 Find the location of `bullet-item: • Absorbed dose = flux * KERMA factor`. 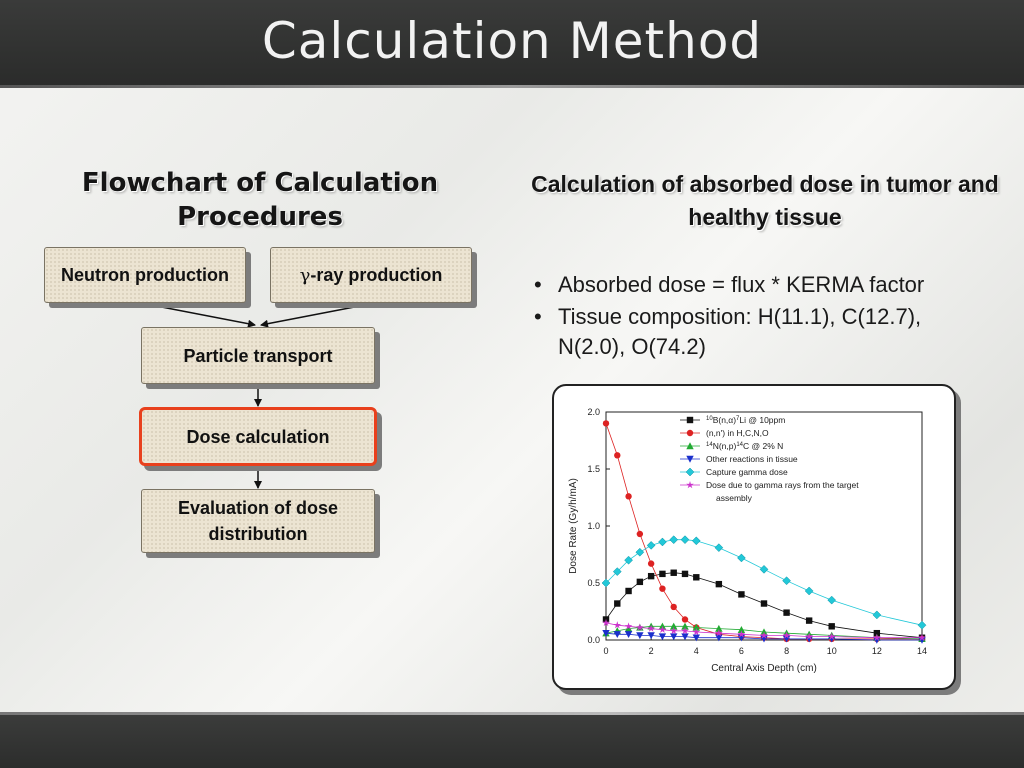

bullet-item: • Absorbed dose = flux * KERMA factor is located at coordinates (754, 285).